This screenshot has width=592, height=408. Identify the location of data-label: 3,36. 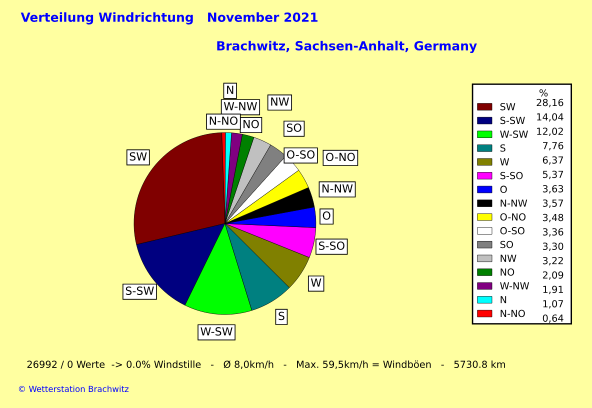
(553, 232).